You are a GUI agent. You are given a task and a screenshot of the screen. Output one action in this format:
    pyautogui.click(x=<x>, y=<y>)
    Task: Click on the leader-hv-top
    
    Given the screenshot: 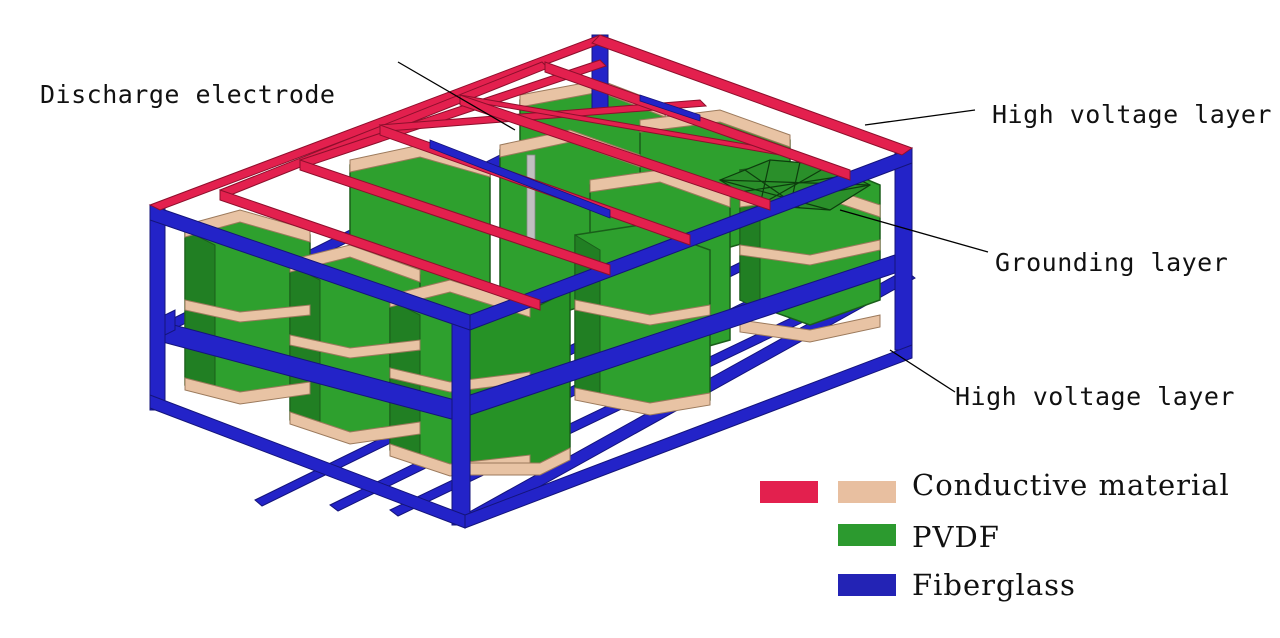 What is the action you would take?
    pyautogui.click(x=920, y=117)
    